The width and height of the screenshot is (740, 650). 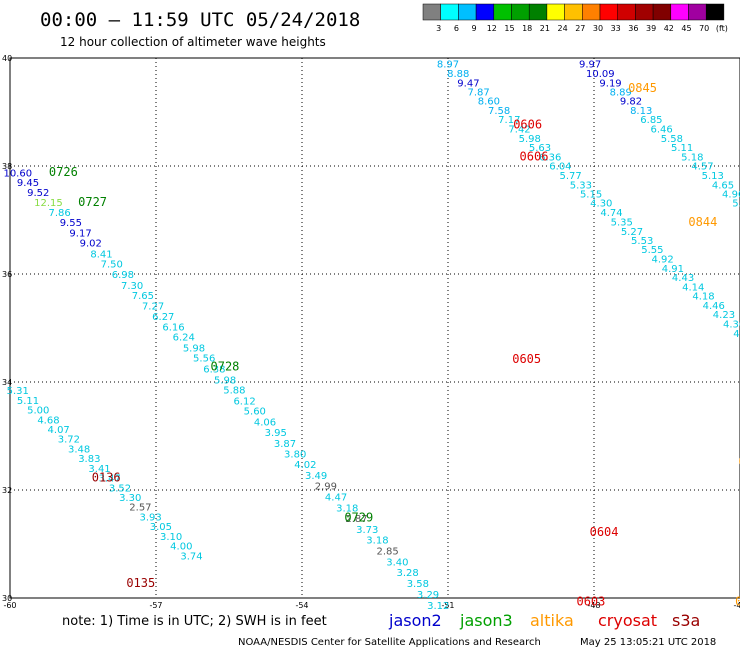 I want to click on wave-height-label: 8.89, so click(x=621, y=92).